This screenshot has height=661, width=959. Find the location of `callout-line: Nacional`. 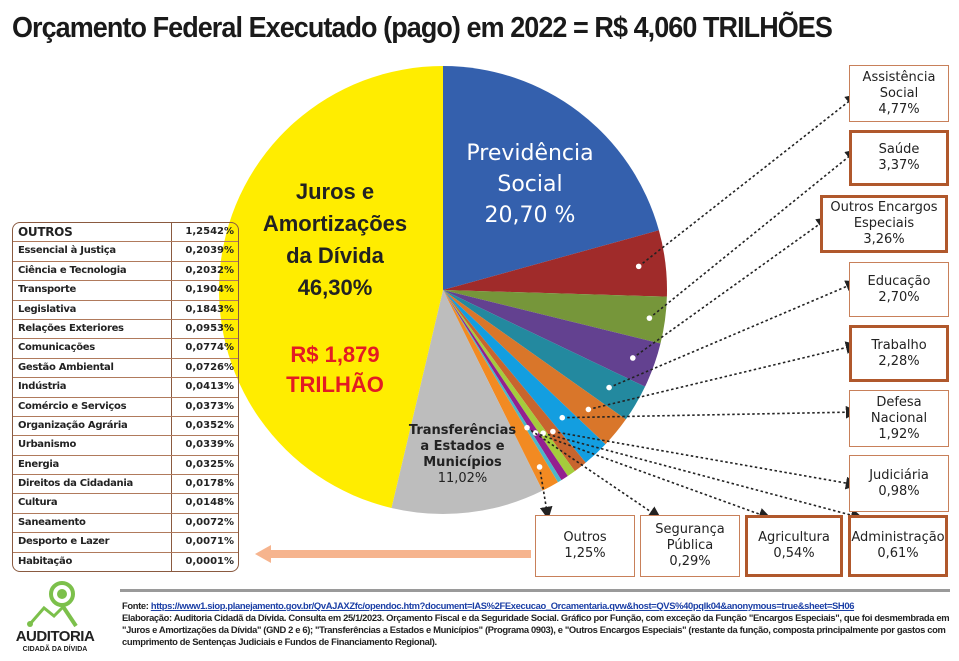

callout-line: Nacional is located at coordinates (899, 418).